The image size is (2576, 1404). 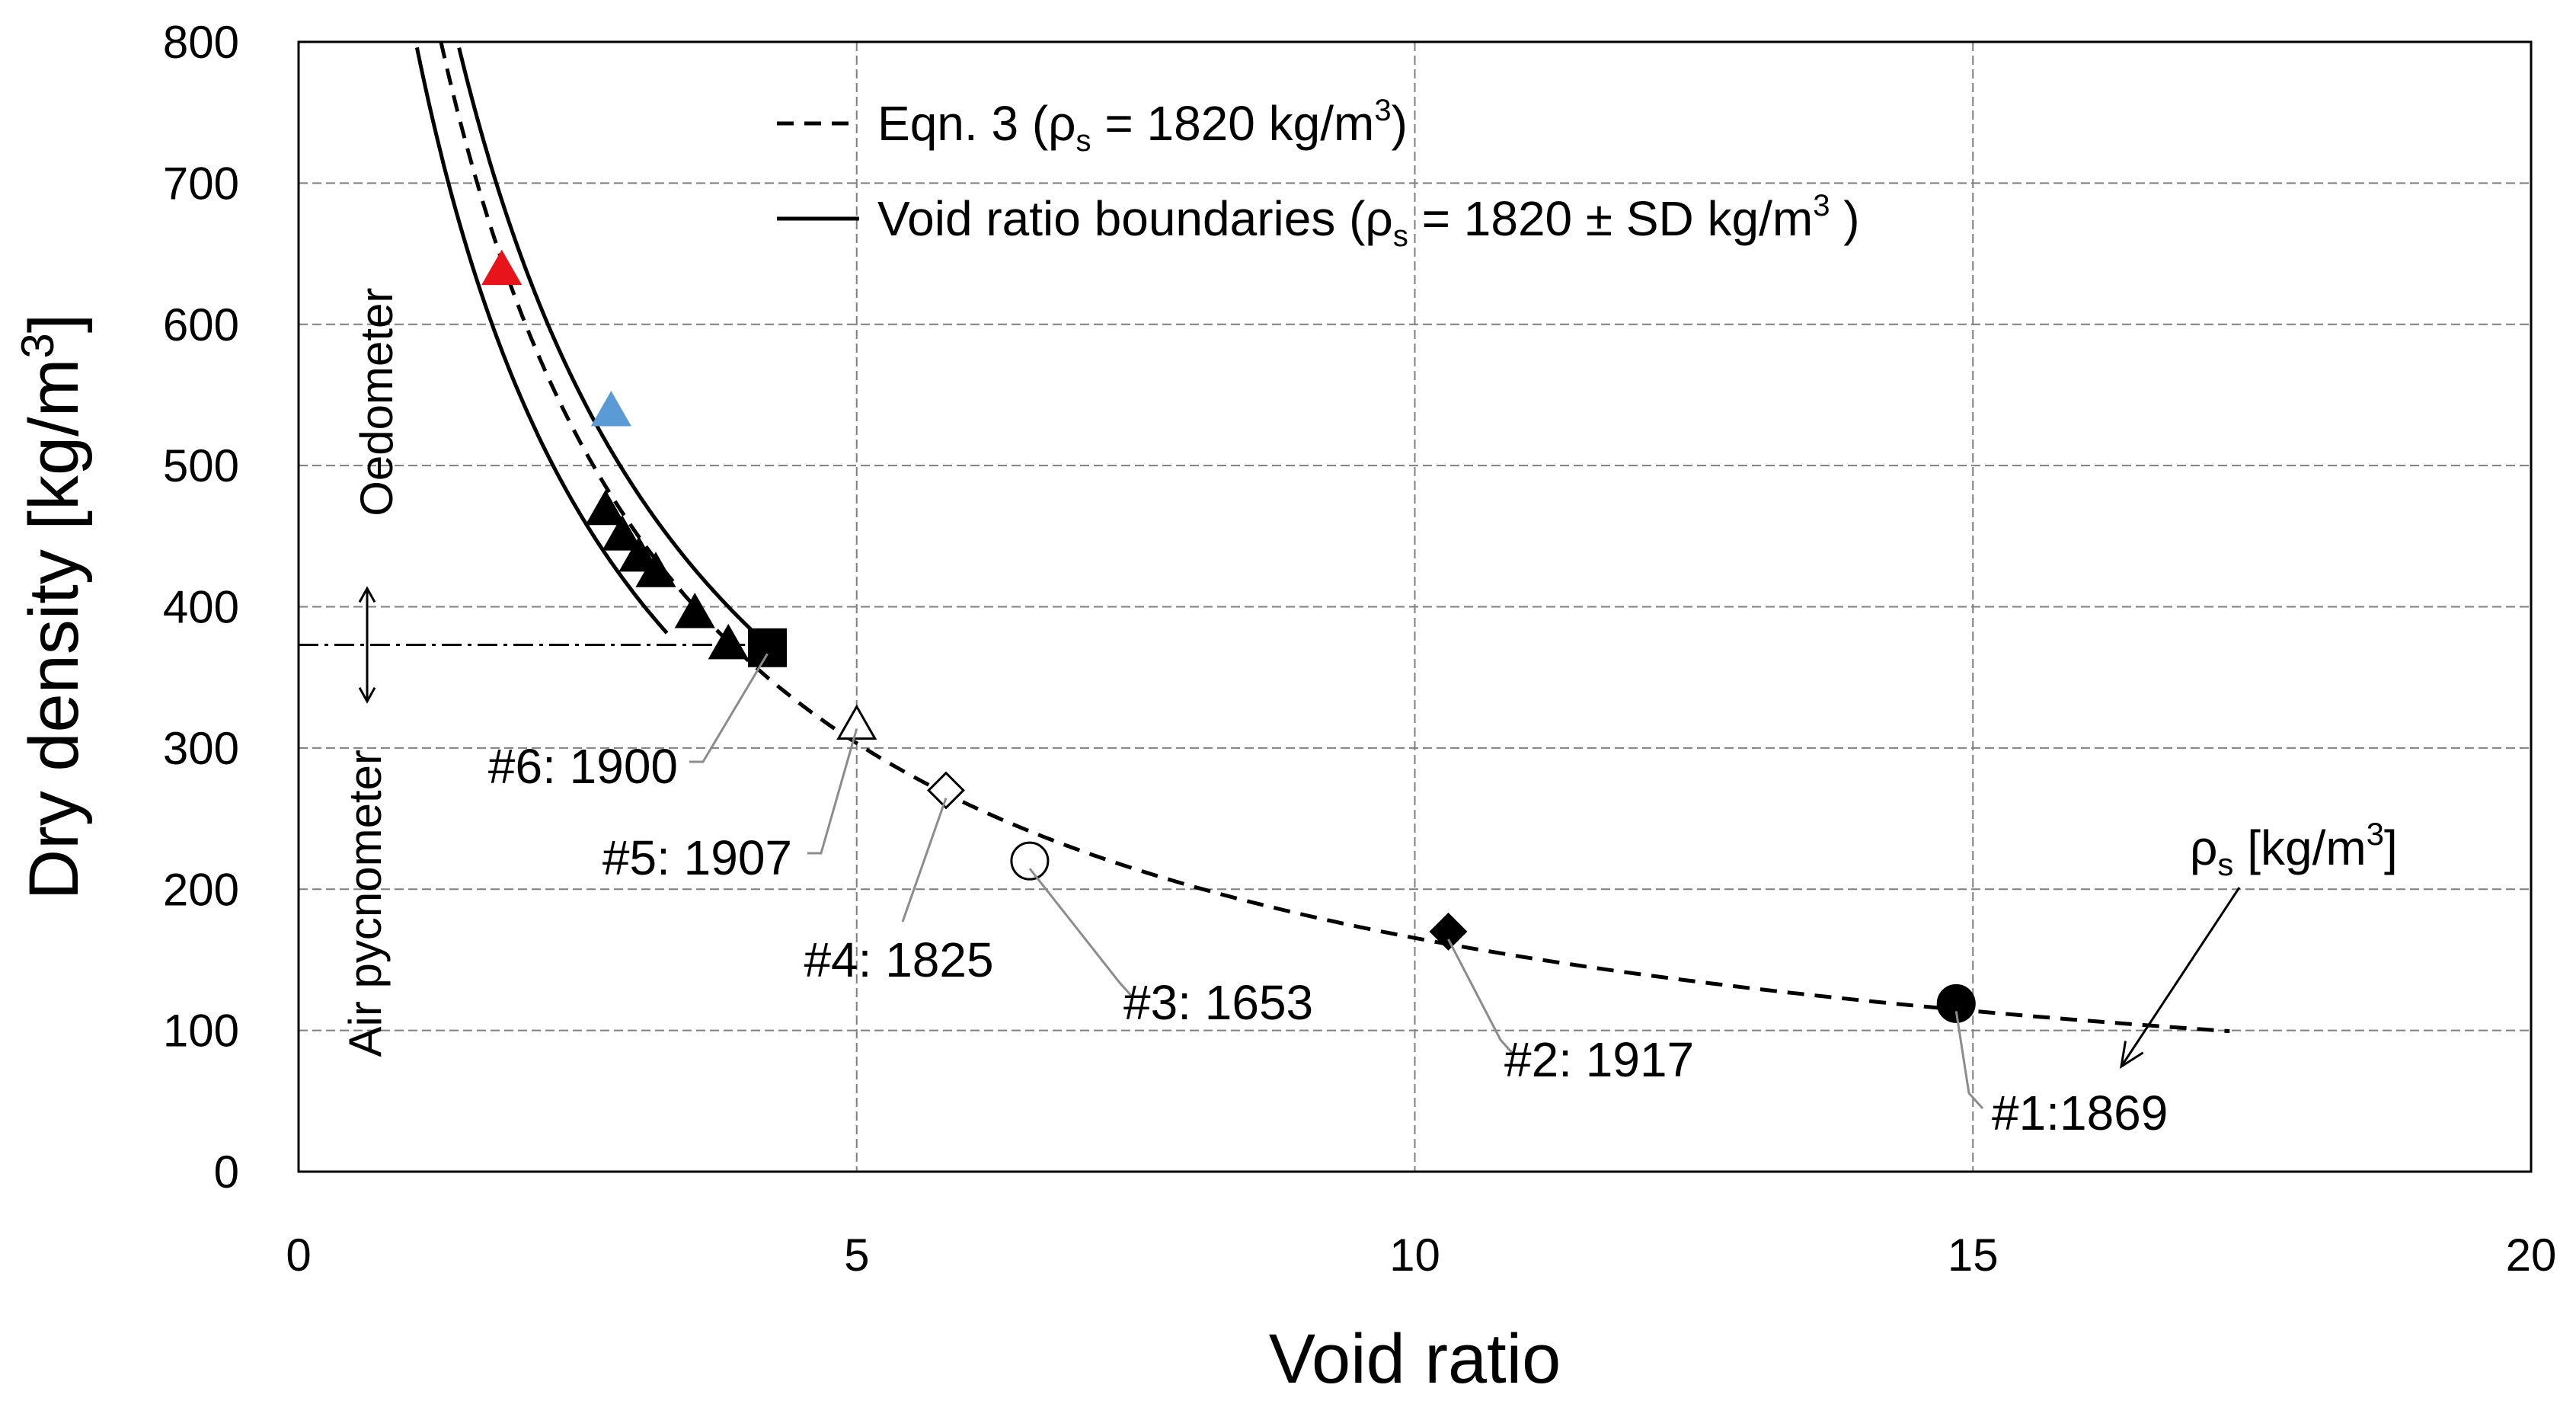 I want to click on legend-bound-main: Void ratio boundaries (ρ, so click(x=1135, y=219).